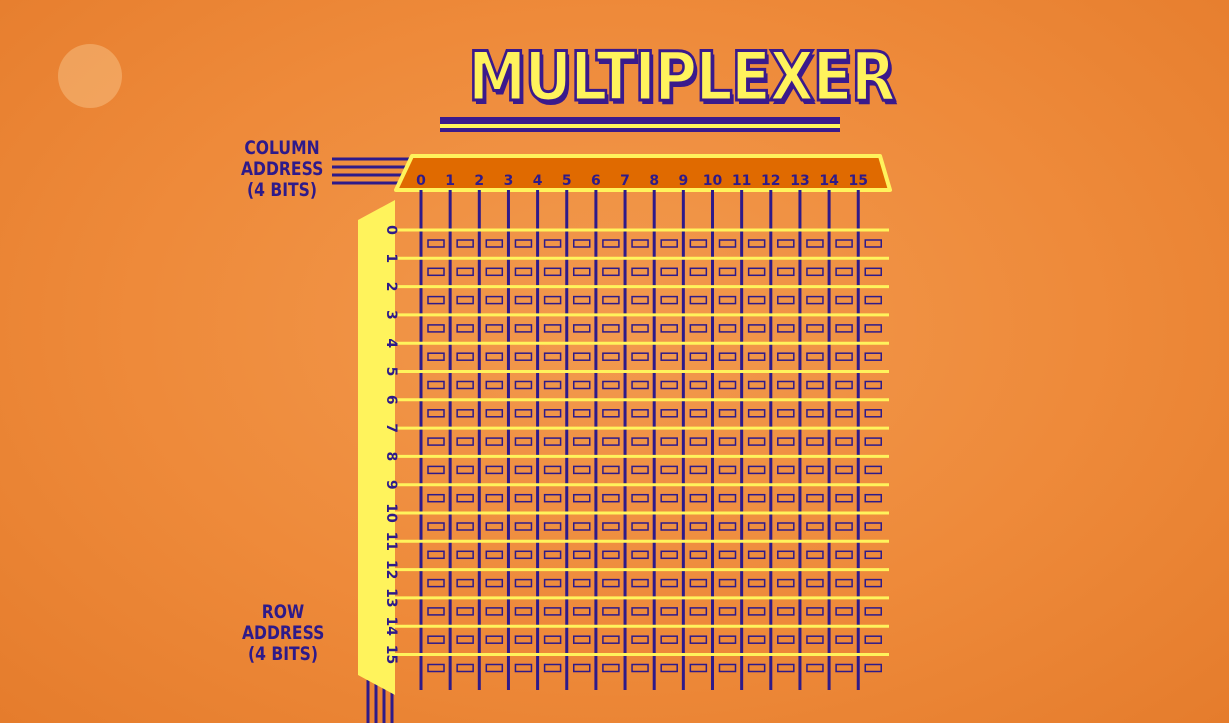  Describe the element at coordinates (450, 181) in the screenshot. I see `column-label: 1` at that location.